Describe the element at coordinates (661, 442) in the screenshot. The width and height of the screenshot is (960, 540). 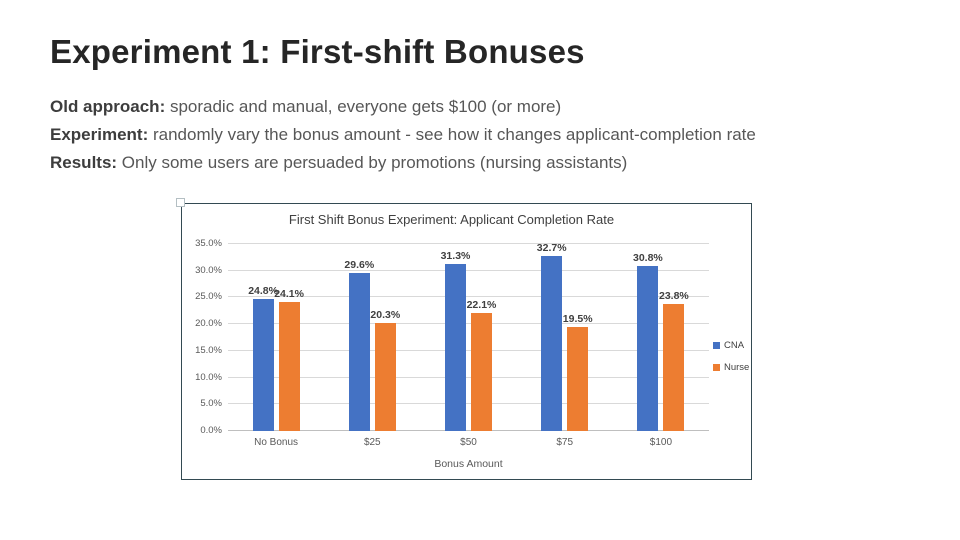
I see `x-tick-label: $100` at that location.